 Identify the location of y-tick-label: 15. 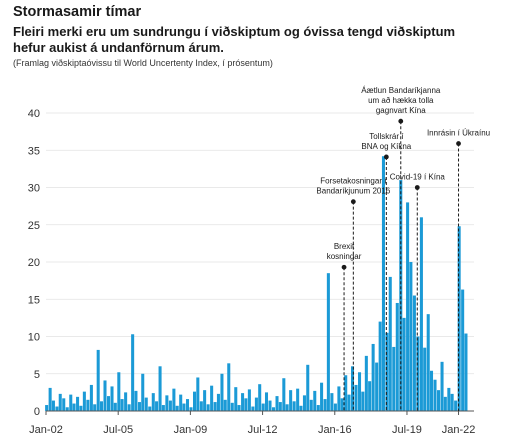
(34, 300).